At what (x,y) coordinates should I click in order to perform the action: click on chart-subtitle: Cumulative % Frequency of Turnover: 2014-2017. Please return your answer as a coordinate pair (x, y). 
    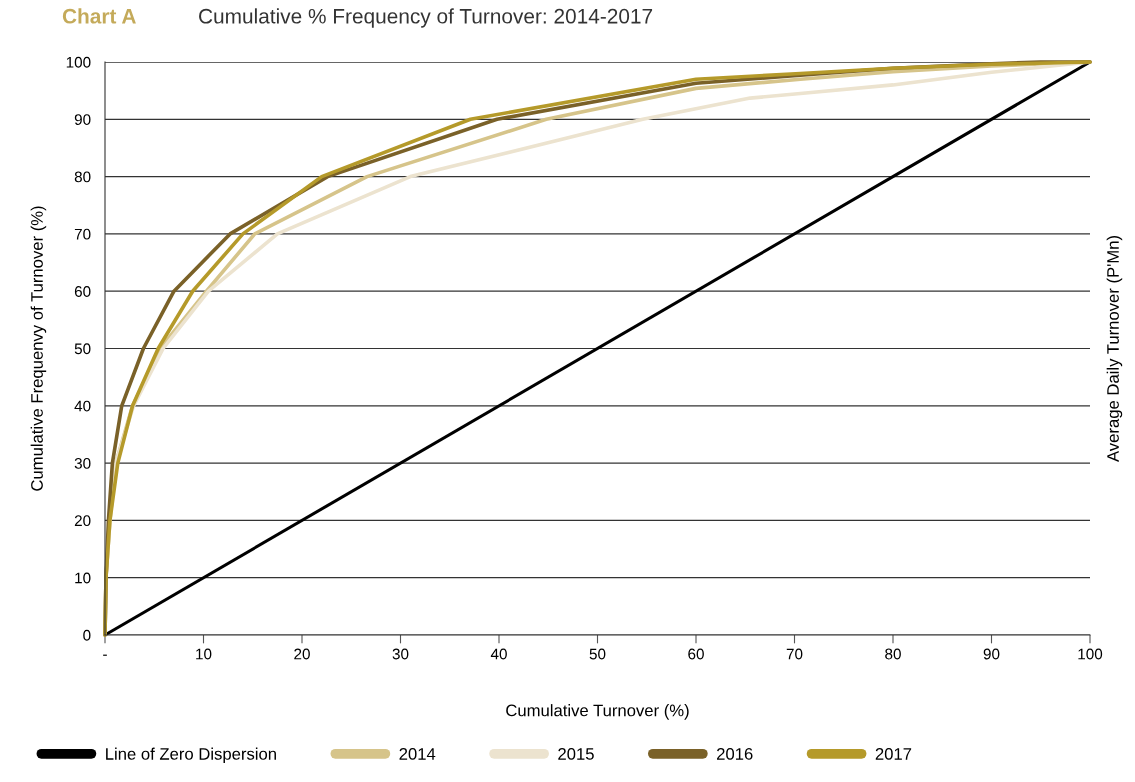
    Looking at the image, I should click on (426, 18).